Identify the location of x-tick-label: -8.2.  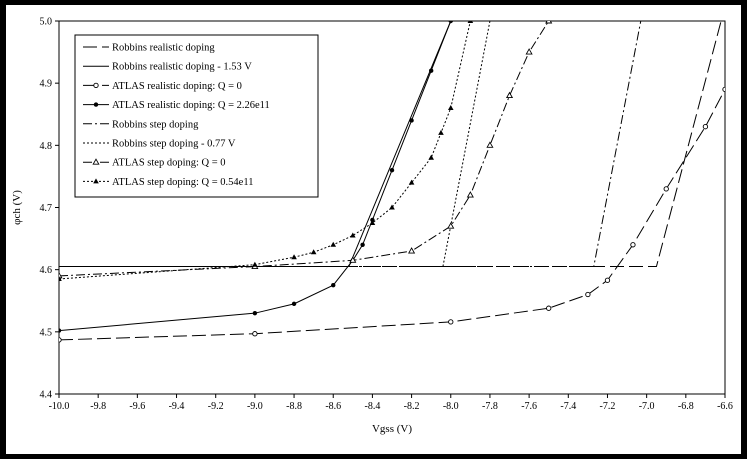
(412, 406).